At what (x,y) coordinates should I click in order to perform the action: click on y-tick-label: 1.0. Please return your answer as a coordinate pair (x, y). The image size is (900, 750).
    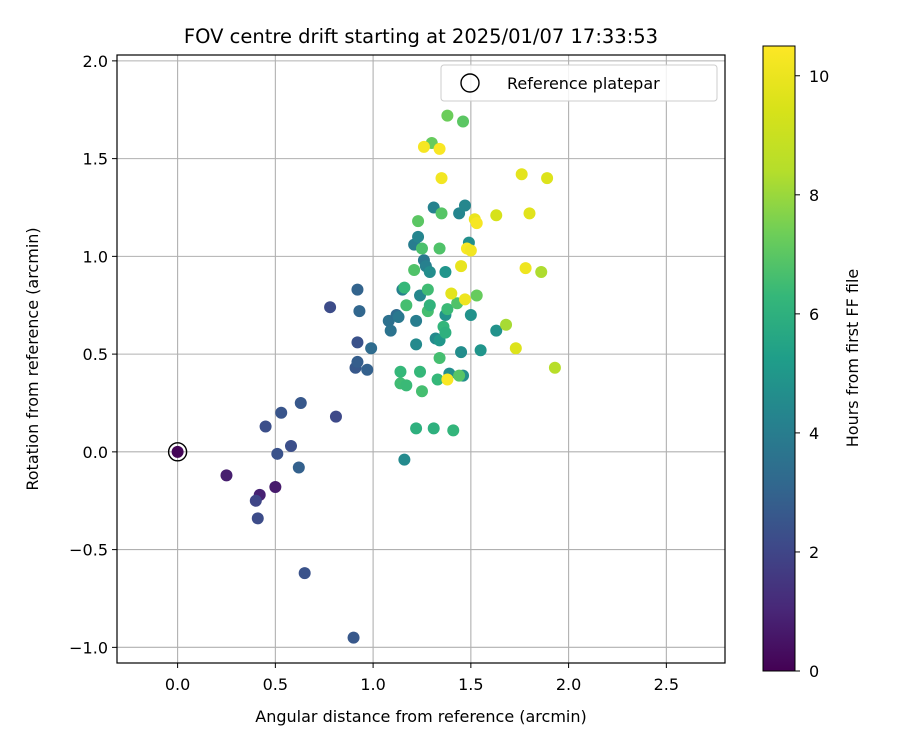
    Looking at the image, I should click on (95, 256).